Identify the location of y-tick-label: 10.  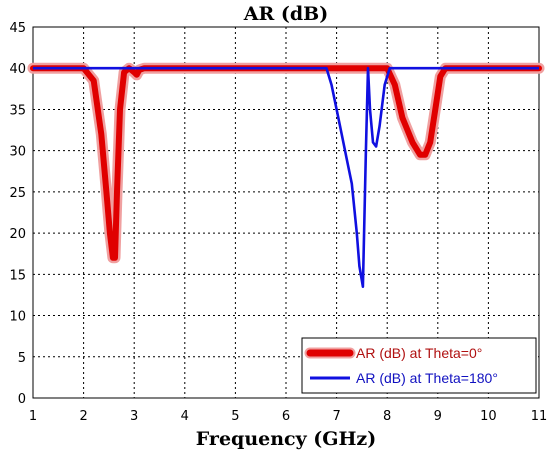
(17, 317).